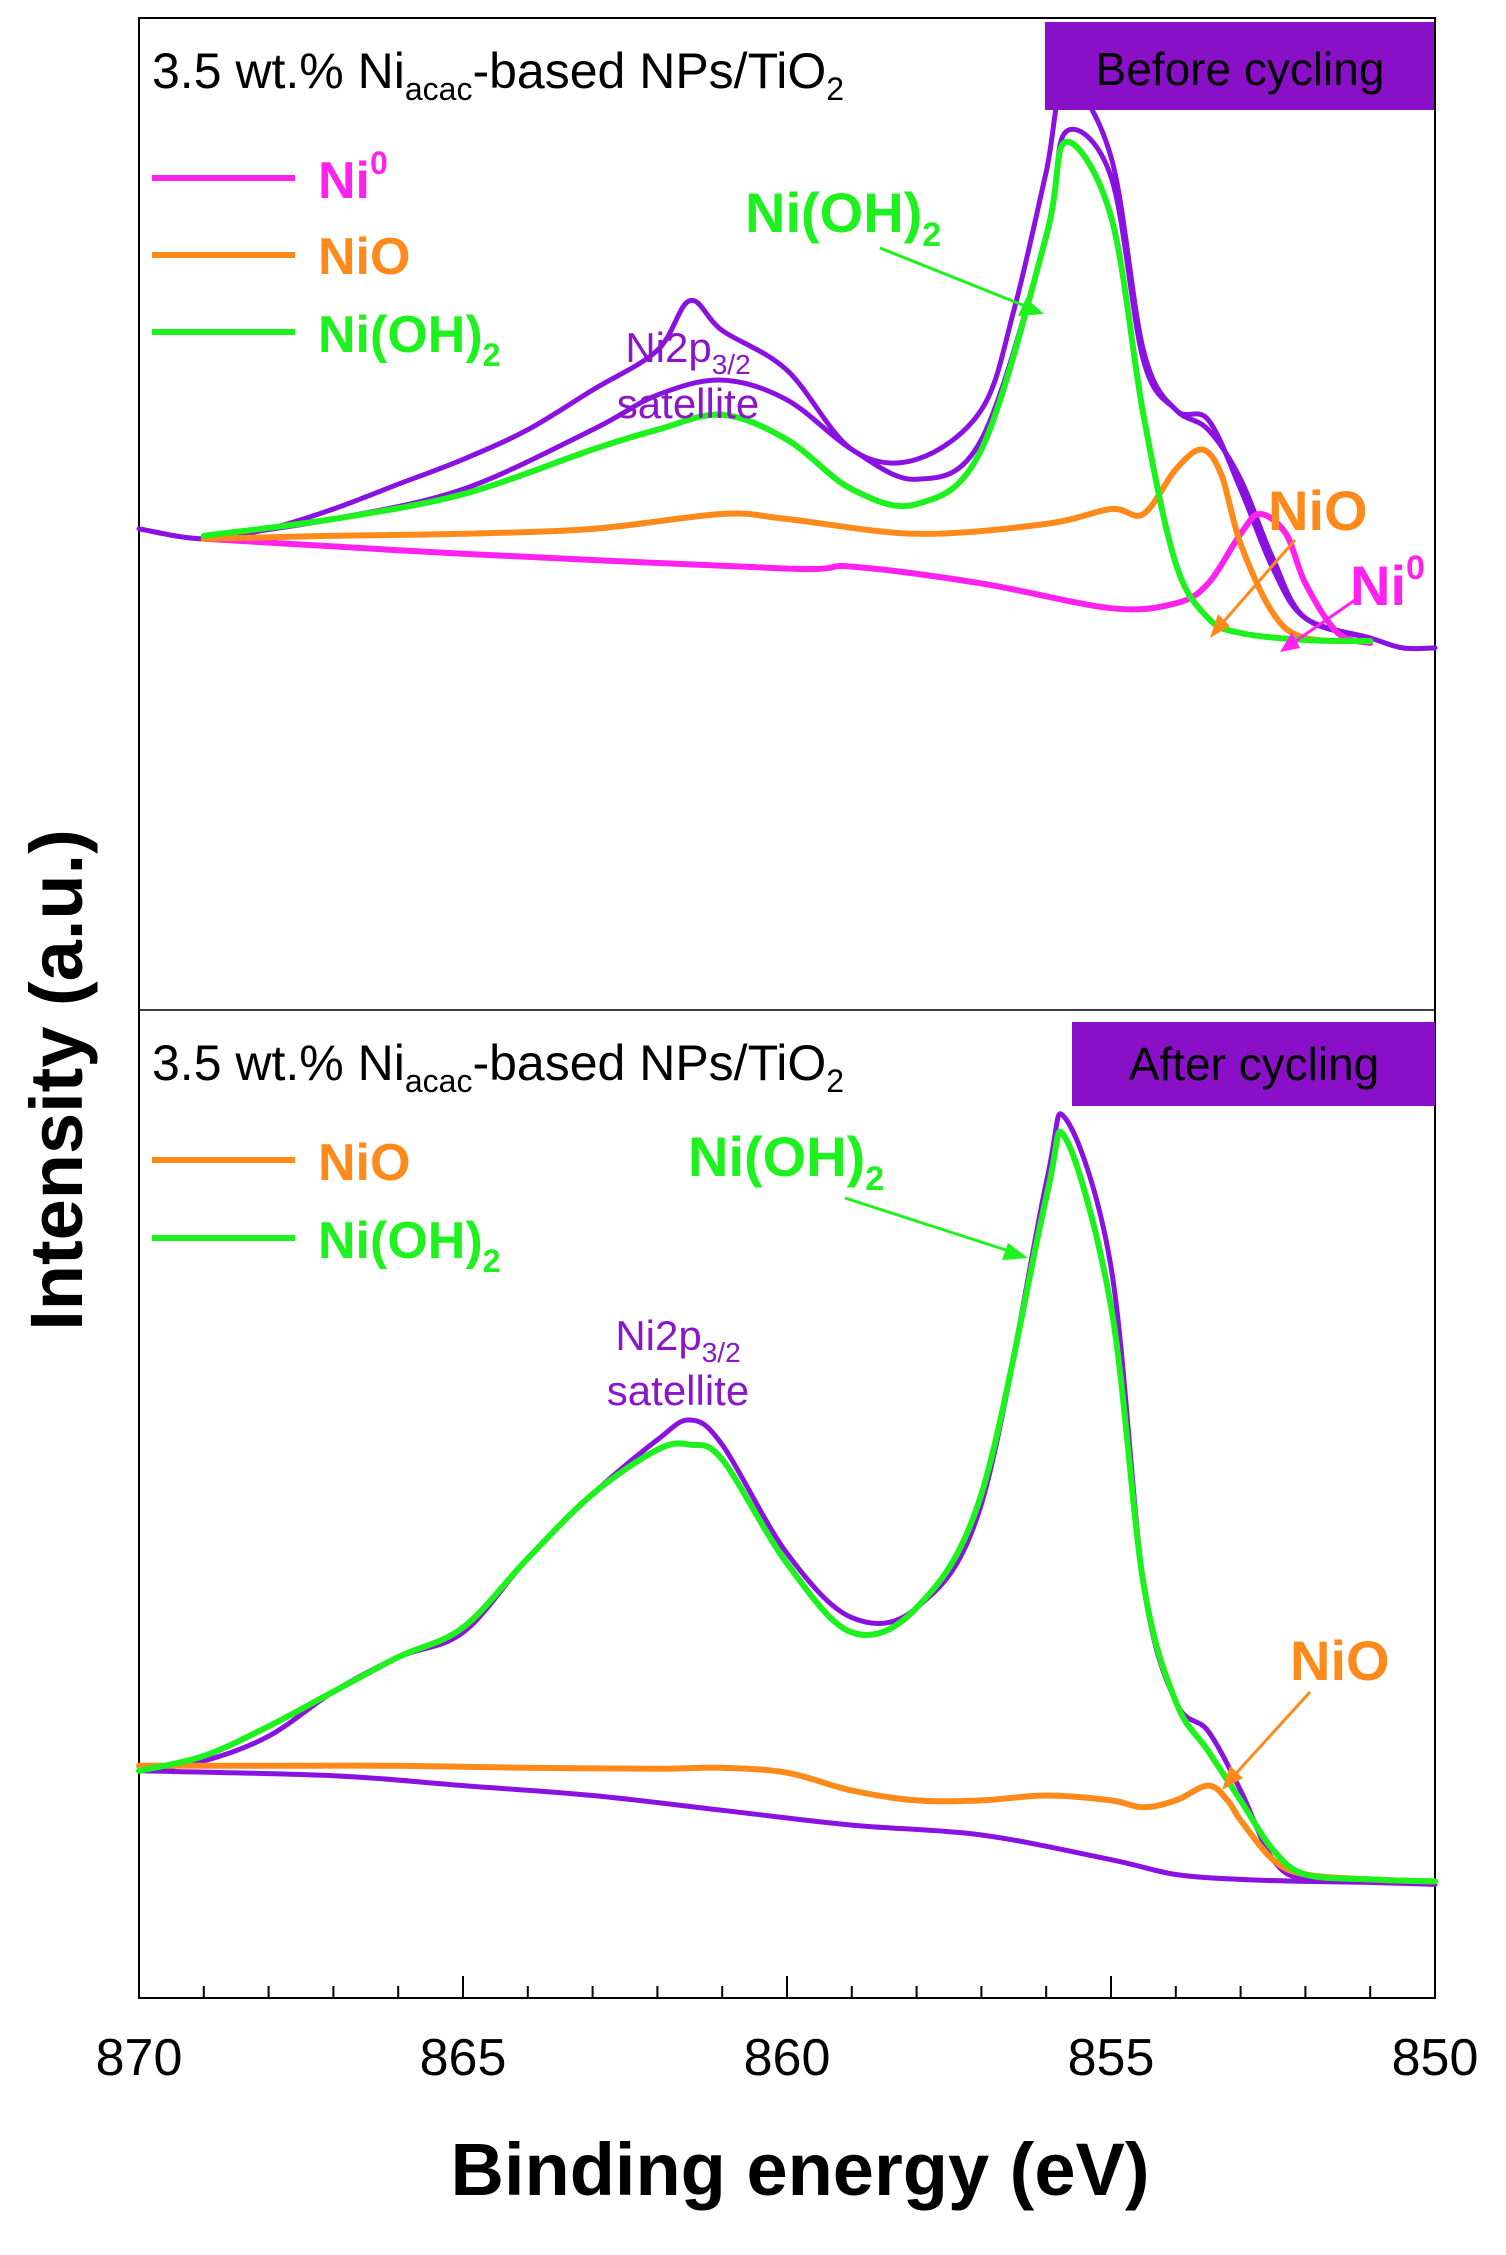 The image size is (1506, 2255). Describe the element at coordinates (1435, 2058) in the screenshot. I see `x-tick-label: 850` at that location.